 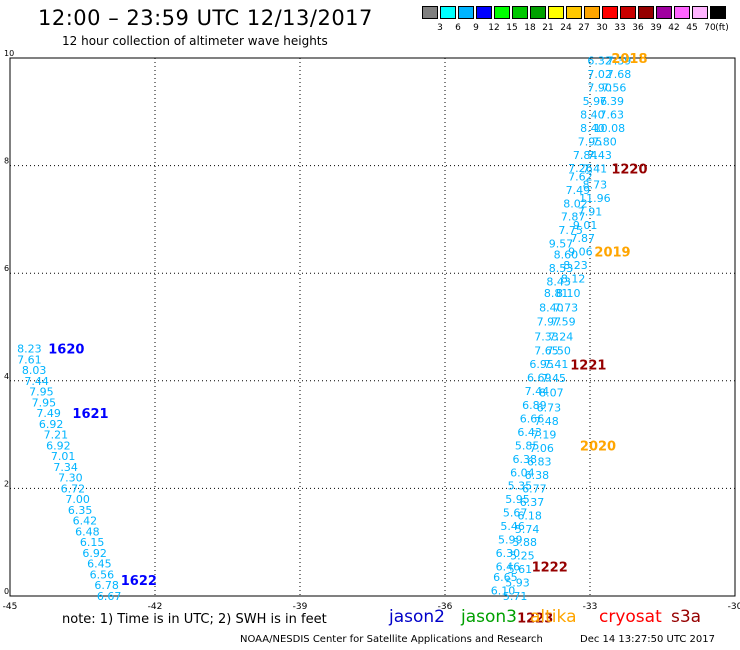 What do you see at coordinates (494, 28) in the screenshot?
I see `color-scale-label: 12` at bounding box center [494, 28].